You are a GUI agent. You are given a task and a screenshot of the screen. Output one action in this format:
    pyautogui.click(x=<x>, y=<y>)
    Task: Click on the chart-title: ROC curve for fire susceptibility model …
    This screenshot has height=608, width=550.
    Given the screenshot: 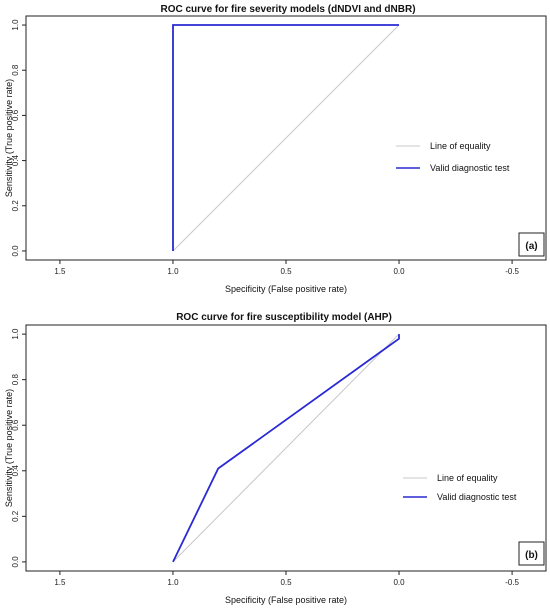 What is the action you would take?
    pyautogui.click(x=284, y=317)
    